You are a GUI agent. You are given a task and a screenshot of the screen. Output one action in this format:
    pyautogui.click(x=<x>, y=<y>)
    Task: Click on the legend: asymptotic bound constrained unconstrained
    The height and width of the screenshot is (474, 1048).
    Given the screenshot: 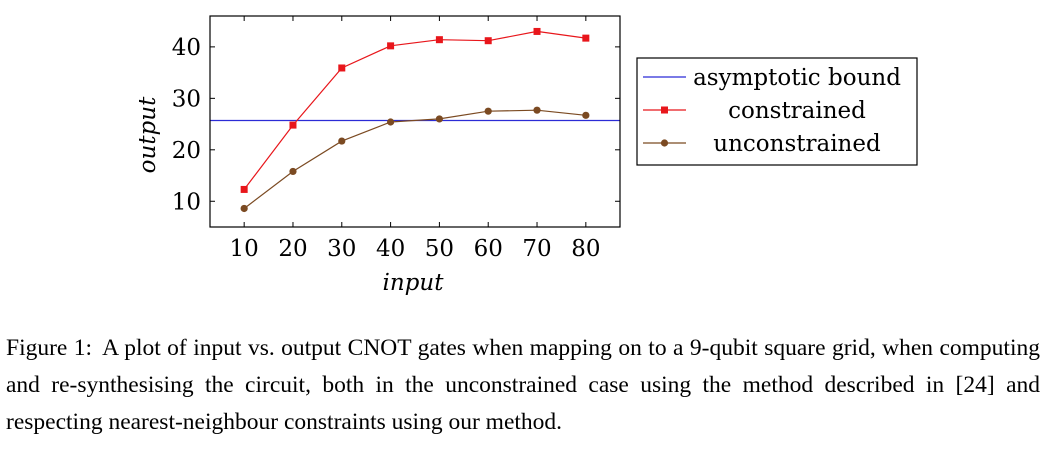 What is the action you would take?
    pyautogui.click(x=777, y=111)
    